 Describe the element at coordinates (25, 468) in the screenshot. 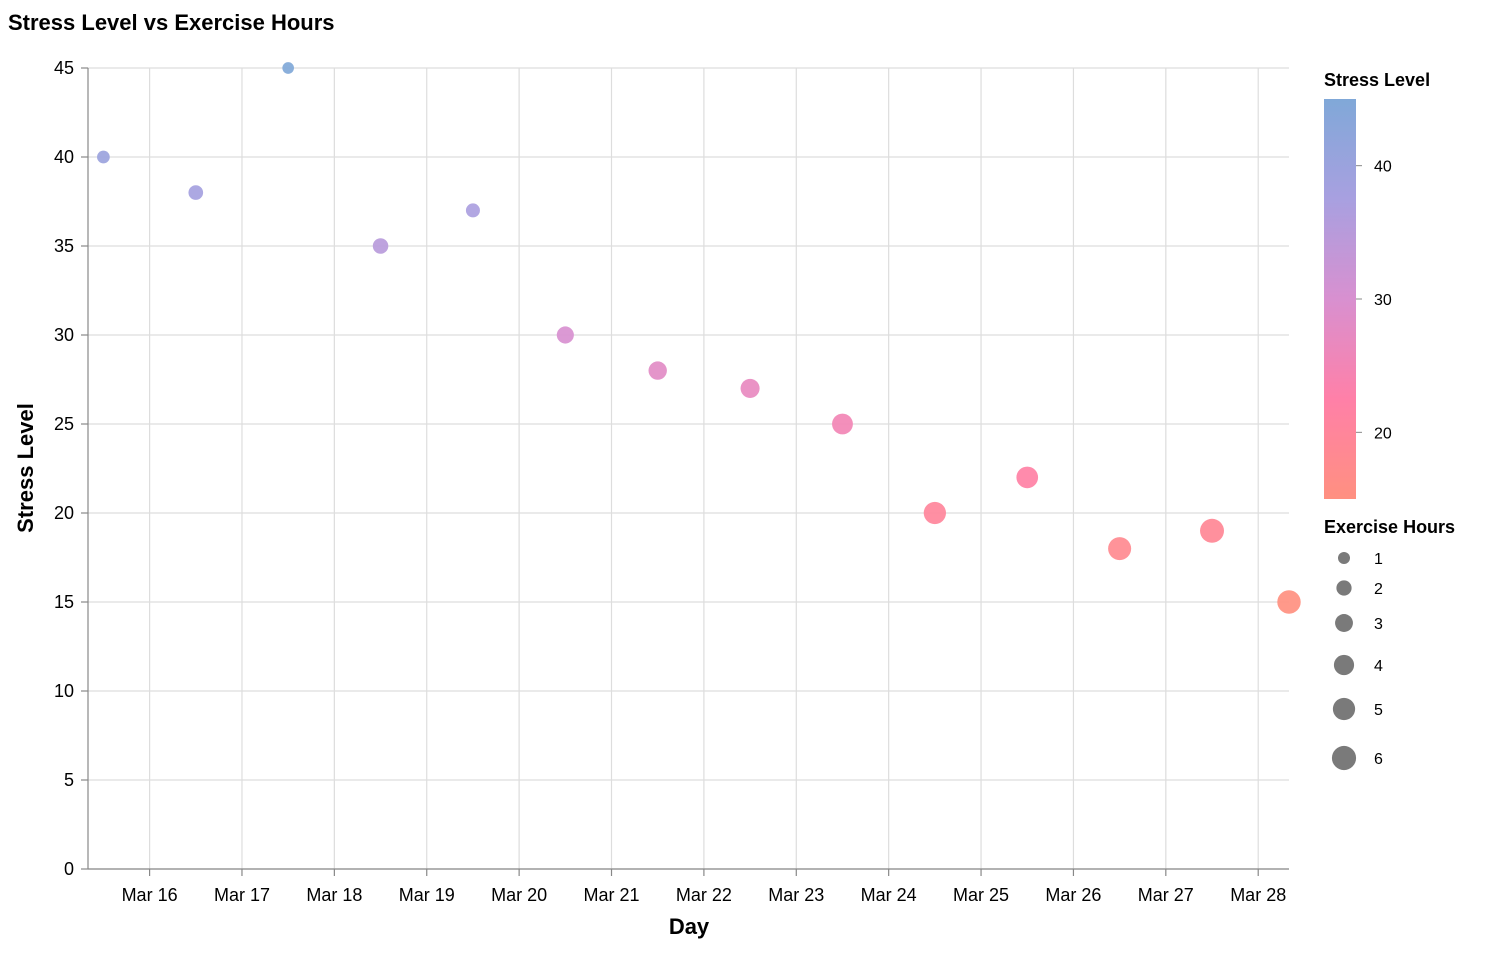

I see `y-axis-title: Stress Level` at that location.